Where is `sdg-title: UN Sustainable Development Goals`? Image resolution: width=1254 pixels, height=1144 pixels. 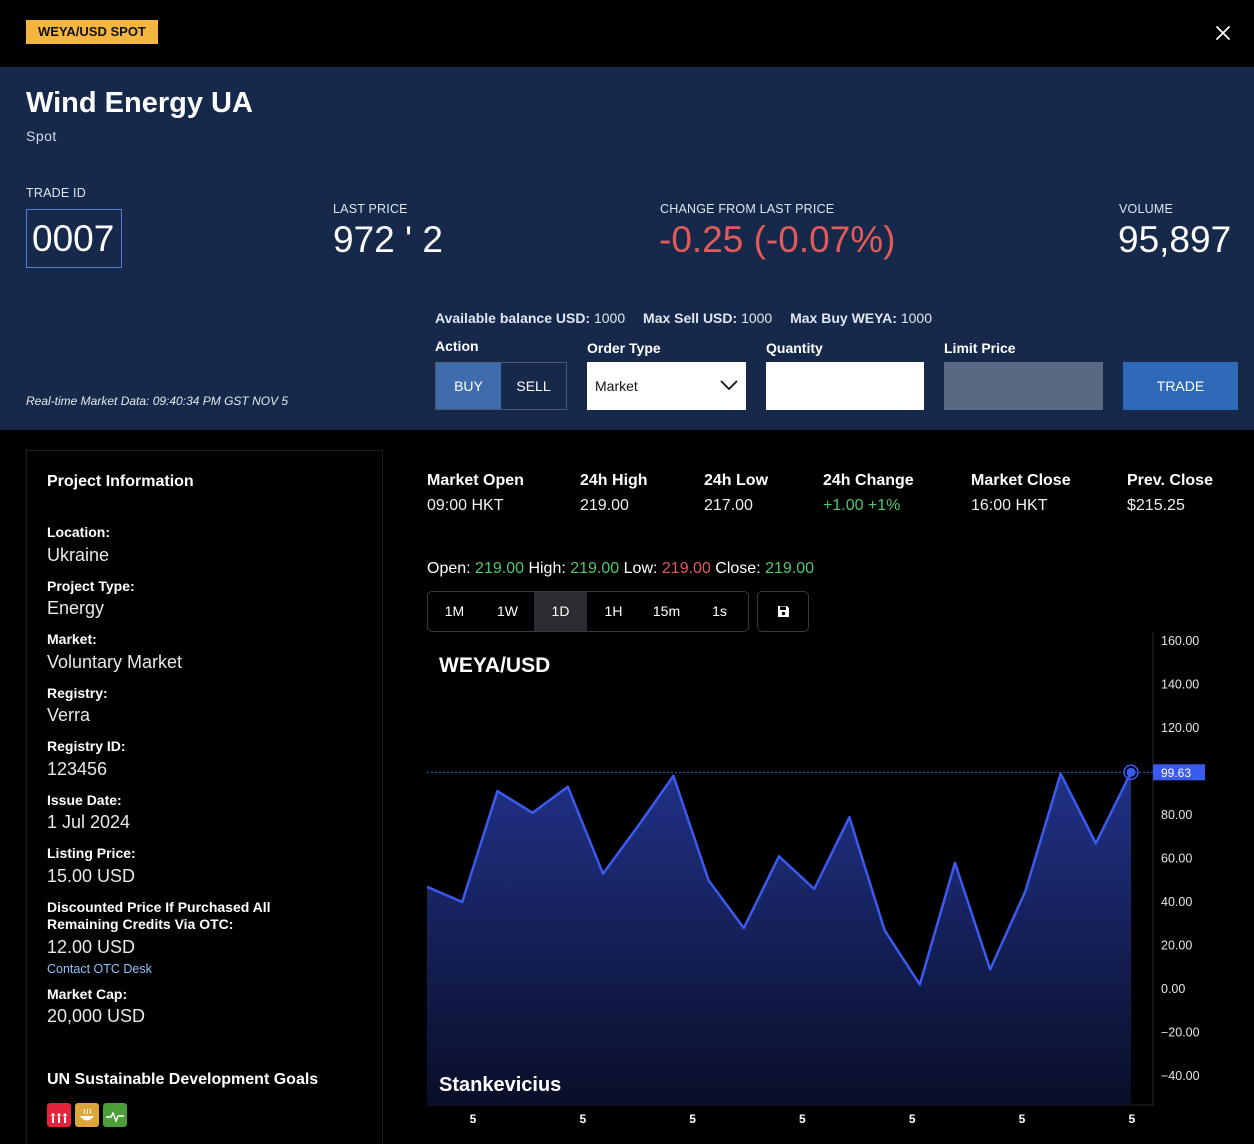 sdg-title: UN Sustainable Development Goals is located at coordinates (183, 1079).